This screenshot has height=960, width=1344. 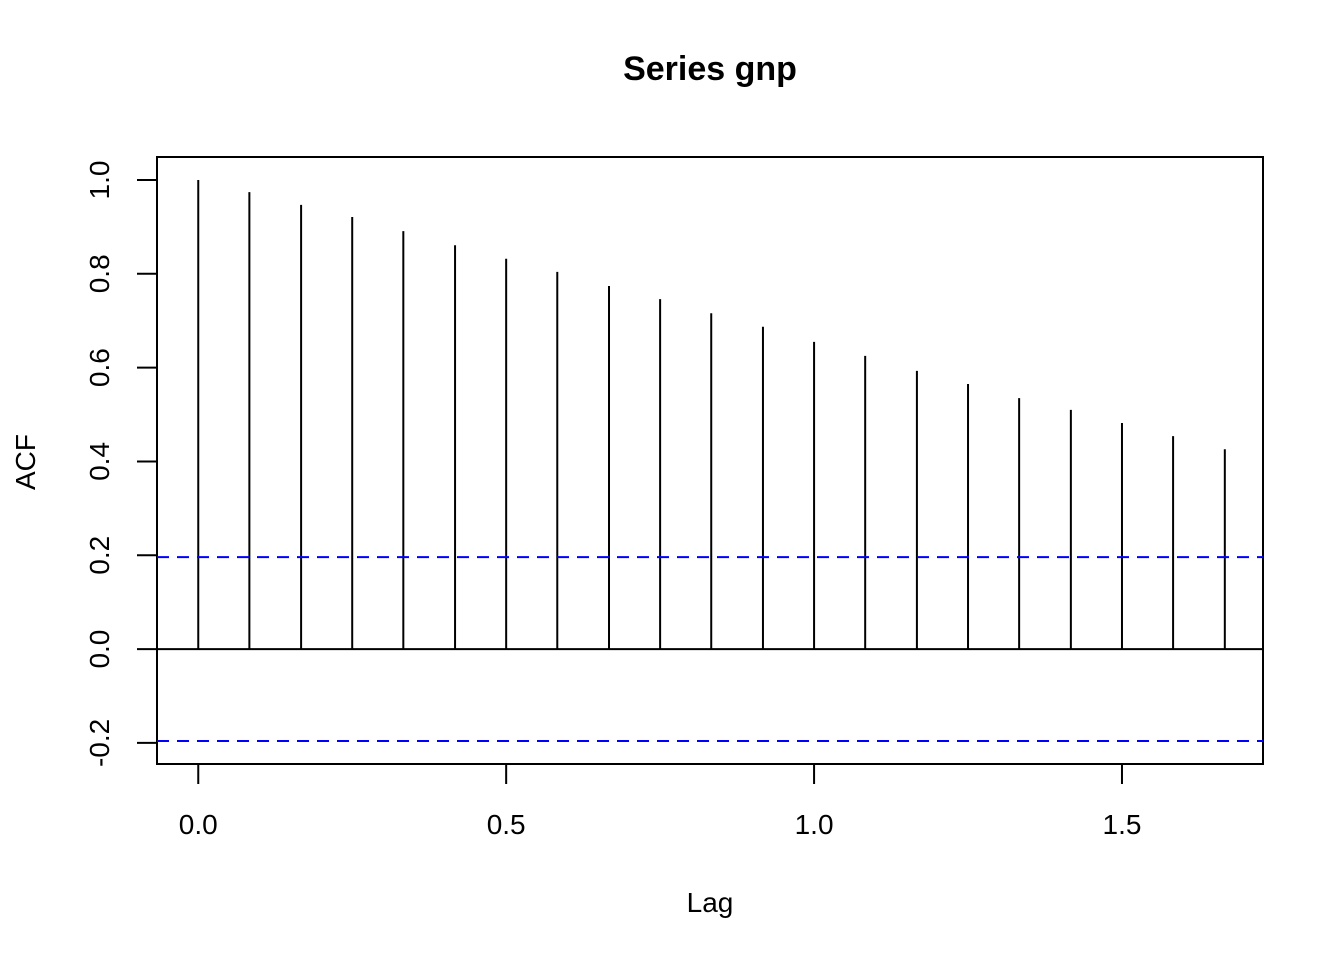 I want to click on y-tick-label: 0.0, so click(x=99, y=649).